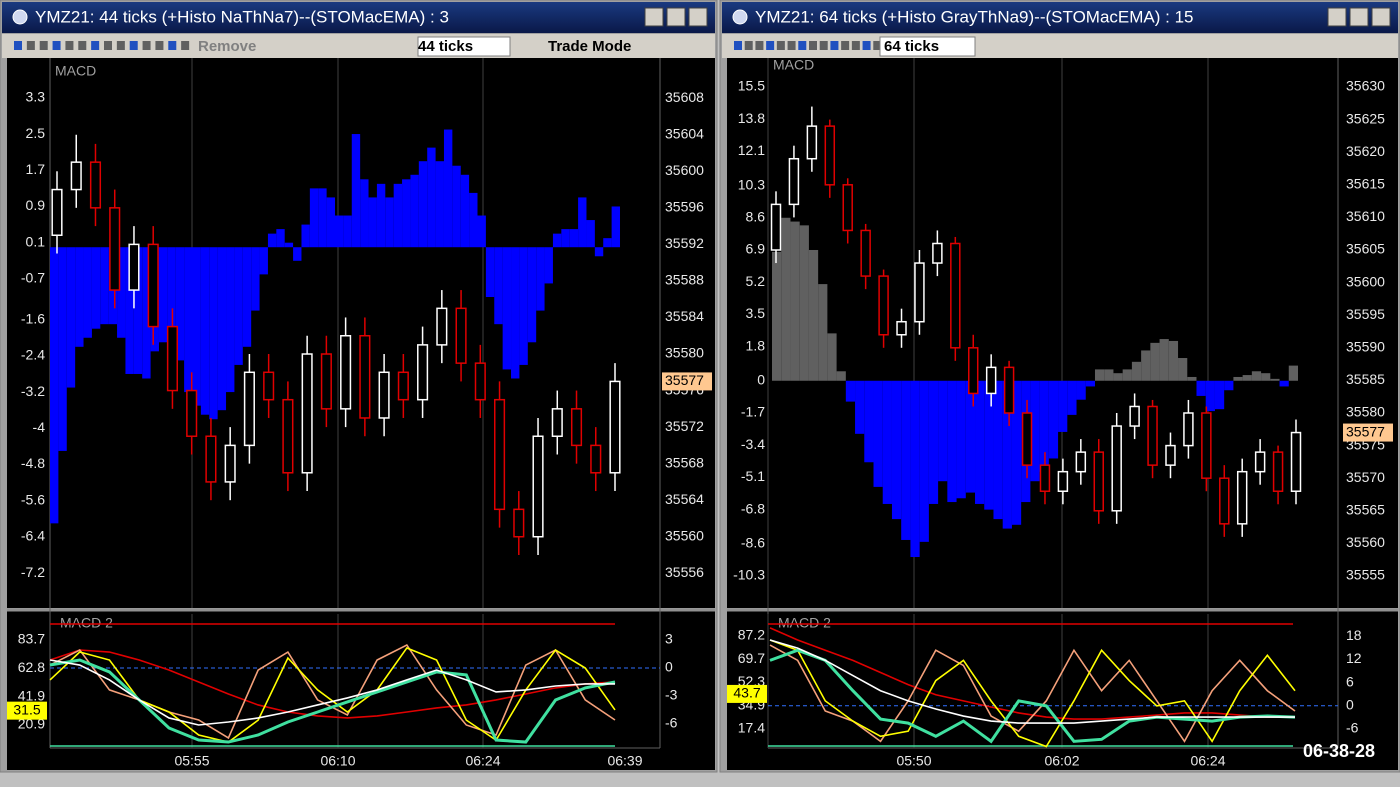  I want to click on toolbar-text: 64 ticks, so click(911, 46).